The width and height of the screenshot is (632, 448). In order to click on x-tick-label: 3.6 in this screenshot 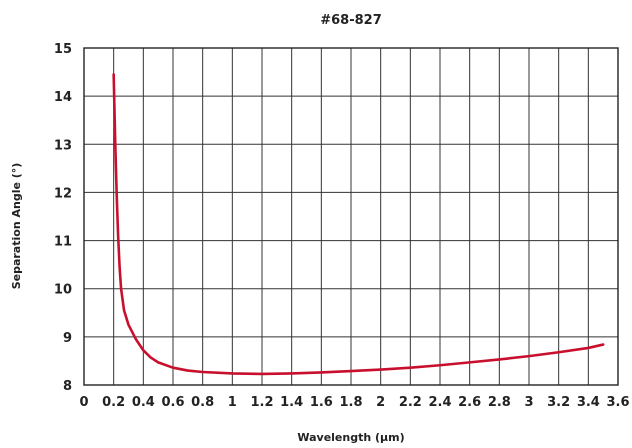, I will do `click(617, 402)`.